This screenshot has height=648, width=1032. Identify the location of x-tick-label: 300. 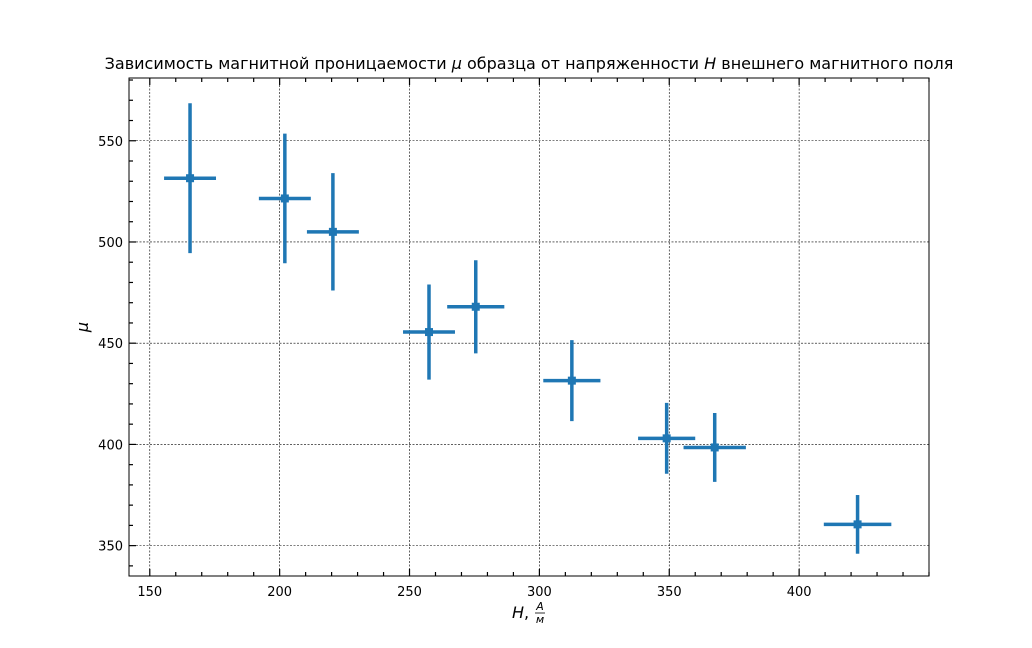
(539, 592).